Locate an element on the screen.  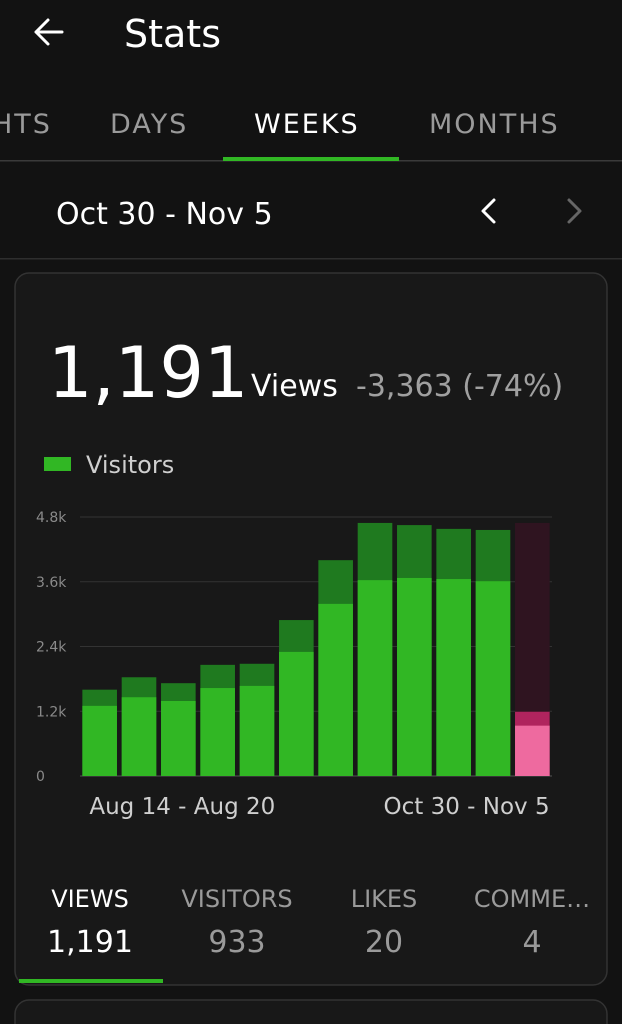
tab-indicator is located at coordinates (311, 159).